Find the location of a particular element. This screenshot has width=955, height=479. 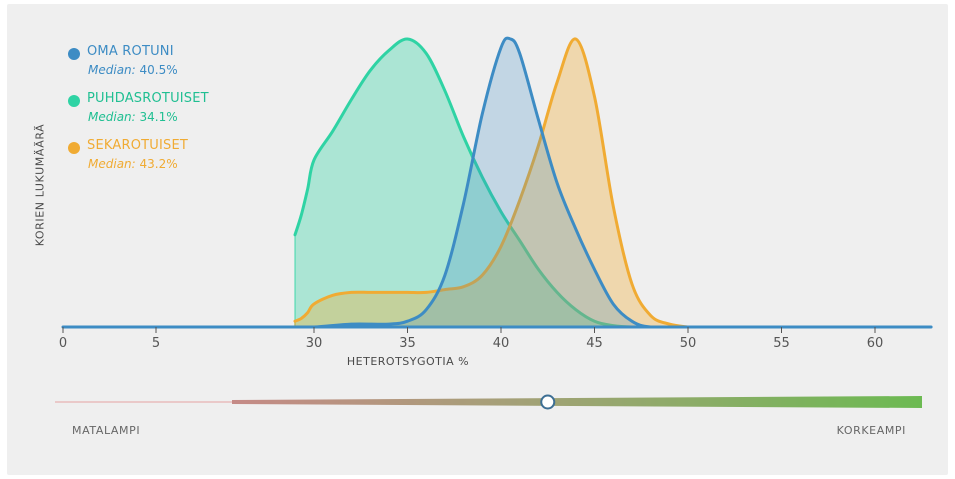

scale-marker is located at coordinates (548, 402).